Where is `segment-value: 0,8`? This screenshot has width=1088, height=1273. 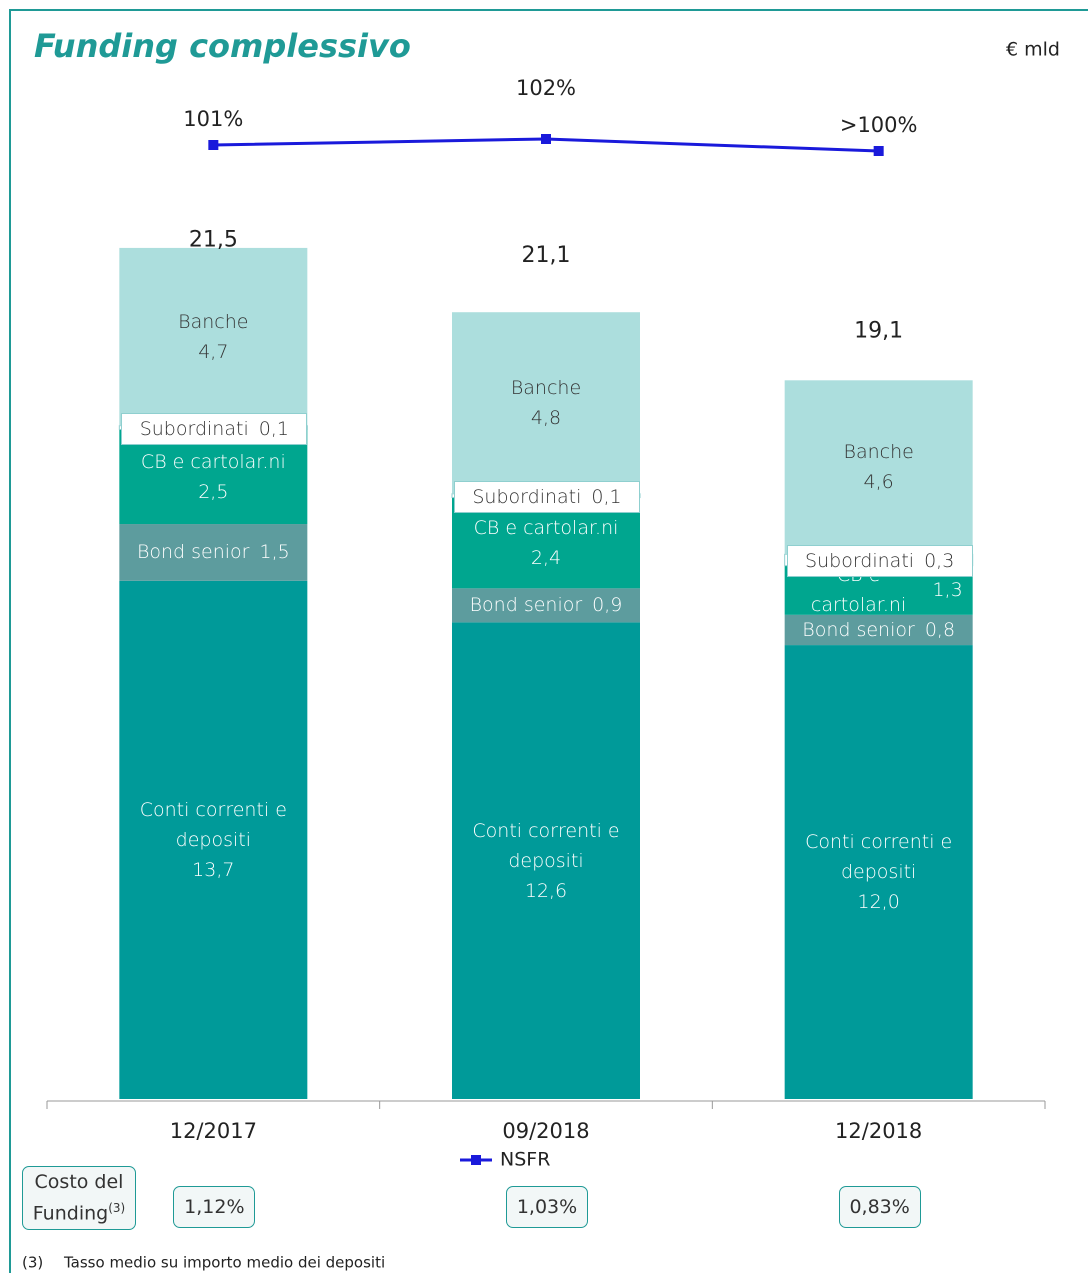 segment-value: 0,8 is located at coordinates (940, 629).